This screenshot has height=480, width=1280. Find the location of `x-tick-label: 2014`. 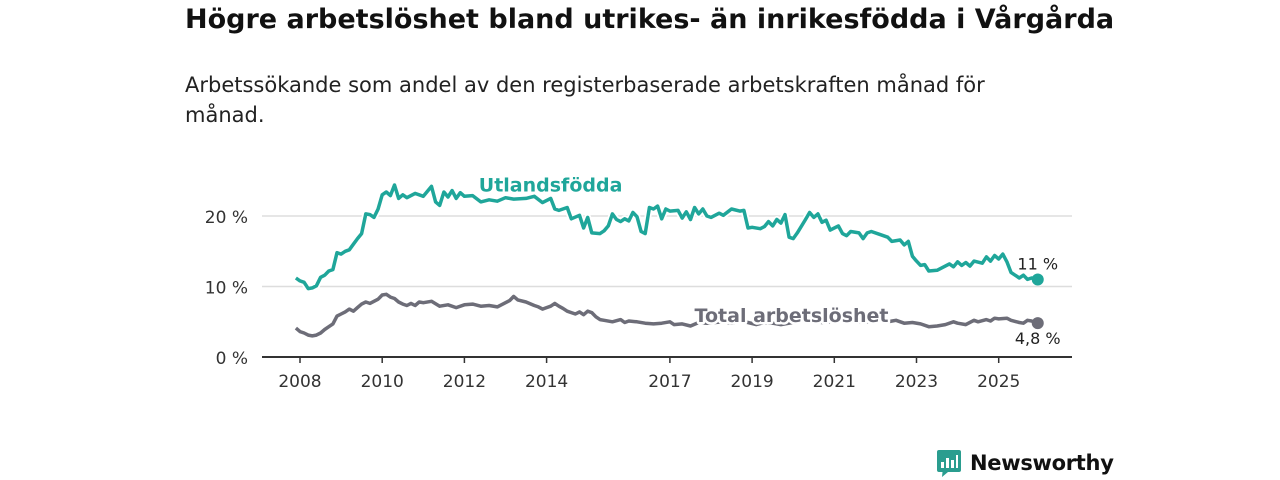

x-tick-label: 2014 is located at coordinates (546, 382).